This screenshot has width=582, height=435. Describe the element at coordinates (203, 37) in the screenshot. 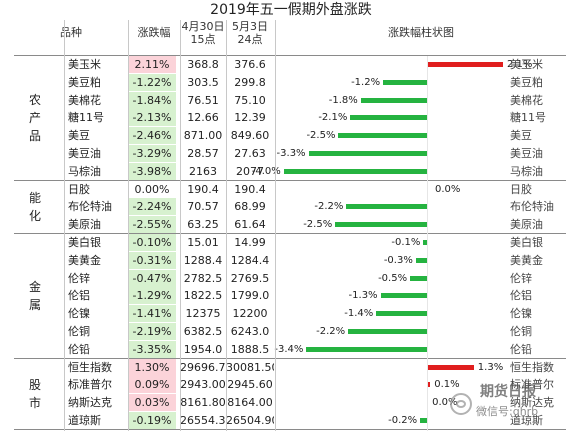

I see `header-date1: 4月30日 15点` at that location.